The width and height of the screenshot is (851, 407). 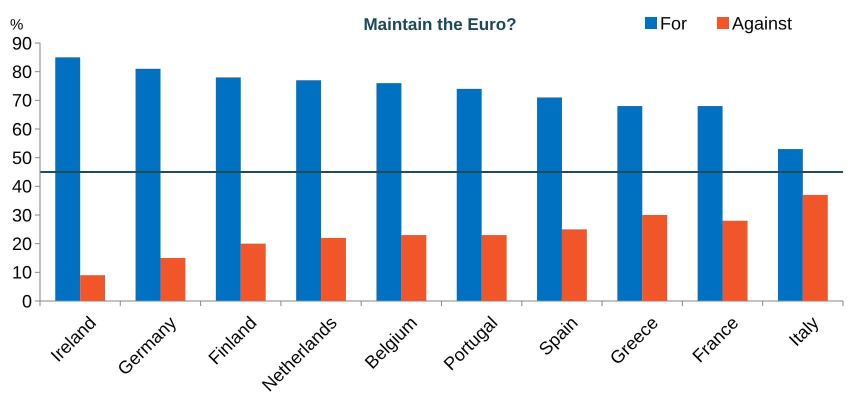 I want to click on x-tick-label: Italy, so click(x=804, y=331).